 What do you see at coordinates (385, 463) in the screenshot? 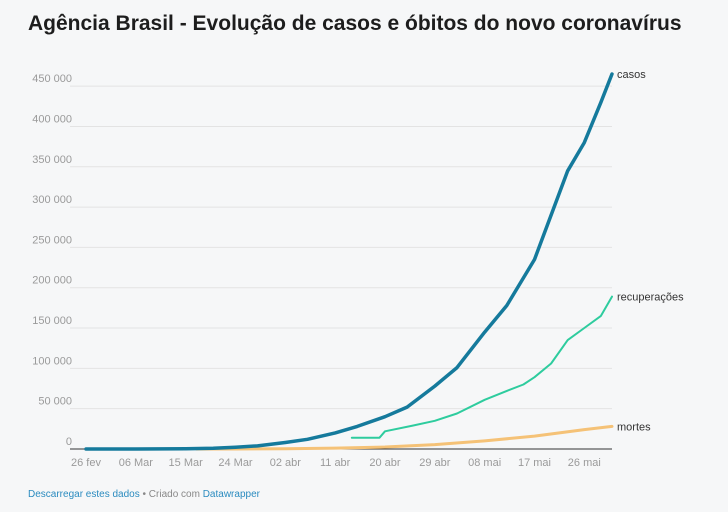
I see `x-tick-label: 20 abr` at bounding box center [385, 463].